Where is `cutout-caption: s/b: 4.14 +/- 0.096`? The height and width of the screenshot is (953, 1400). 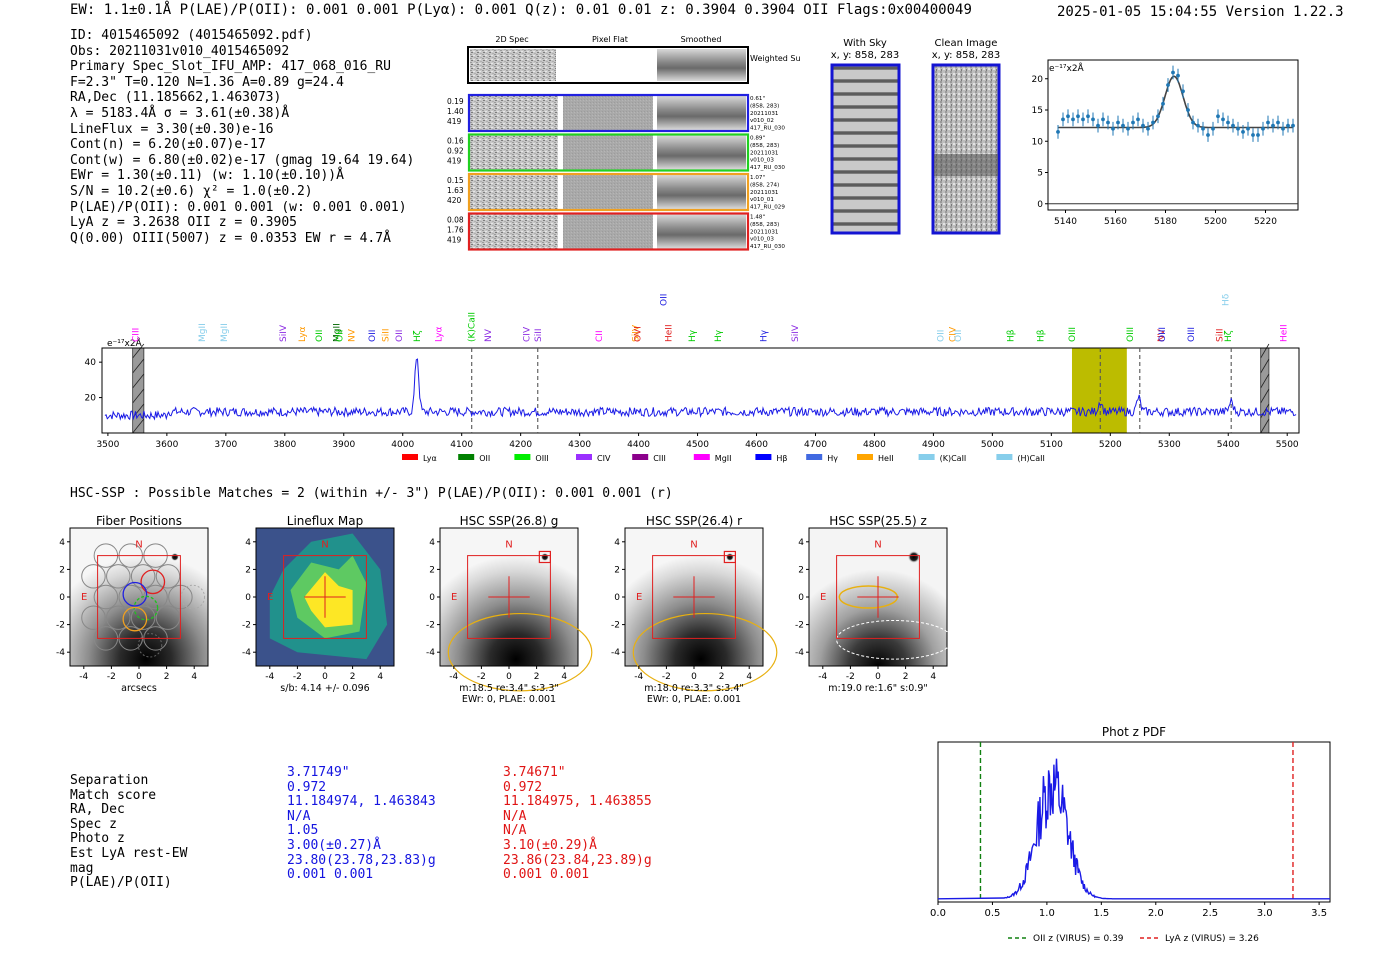 cutout-caption: s/b: 4.14 +/- 0.096 is located at coordinates (324, 688).